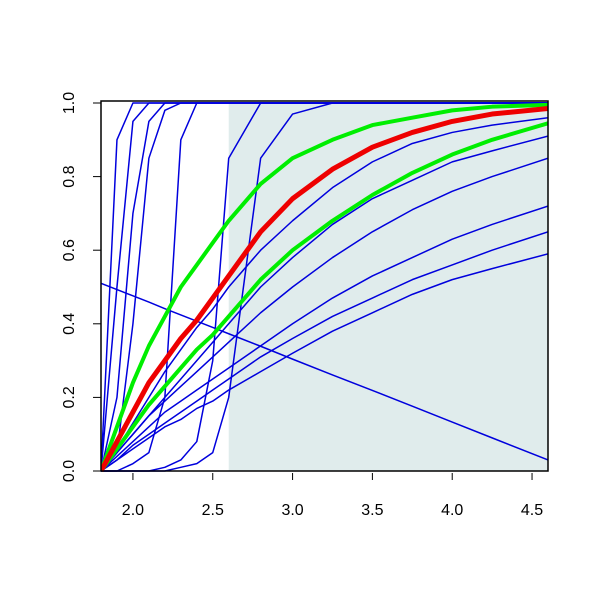  I want to click on y-tick-label: 0.6, so click(69, 250).